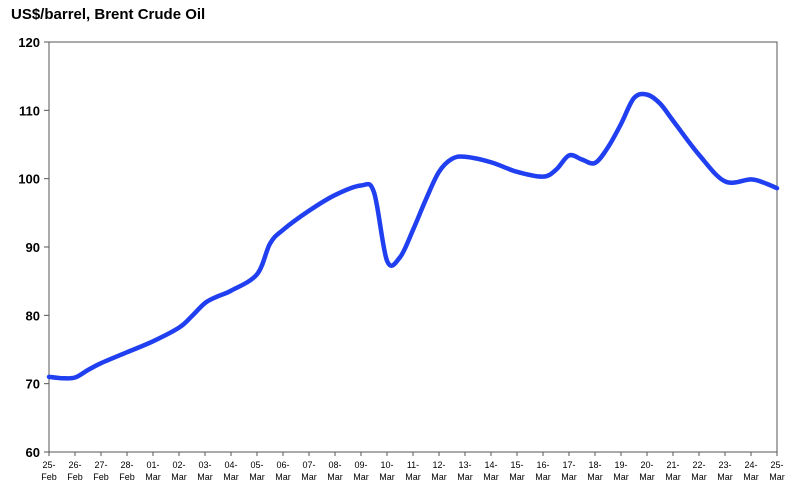 The height and width of the screenshot is (503, 800). Describe the element at coordinates (620, 465) in the screenshot. I see `x-tick-day: 19-` at that location.